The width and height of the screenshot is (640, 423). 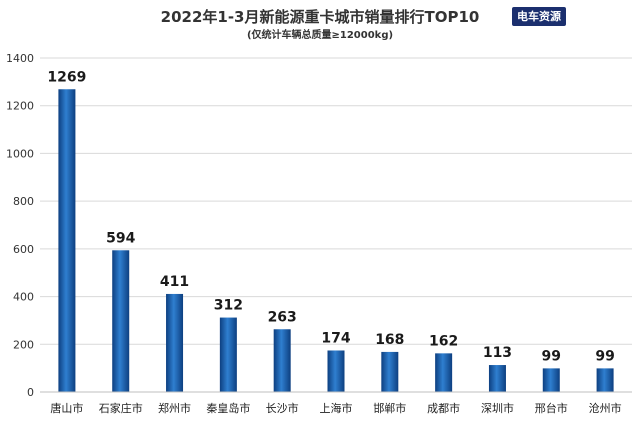 I want to click on data-label: 312, so click(x=228, y=306).